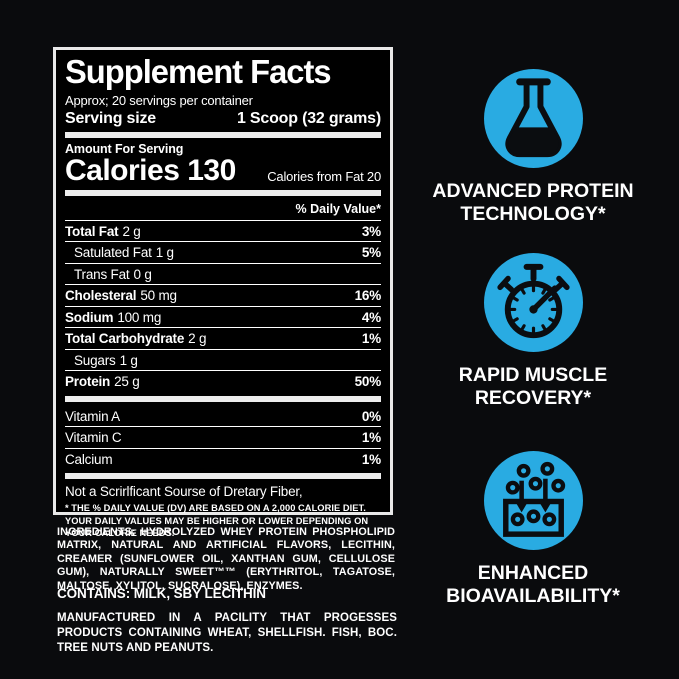 The image size is (679, 679). Describe the element at coordinates (533, 500) in the screenshot. I see `absorption-icon` at that location.